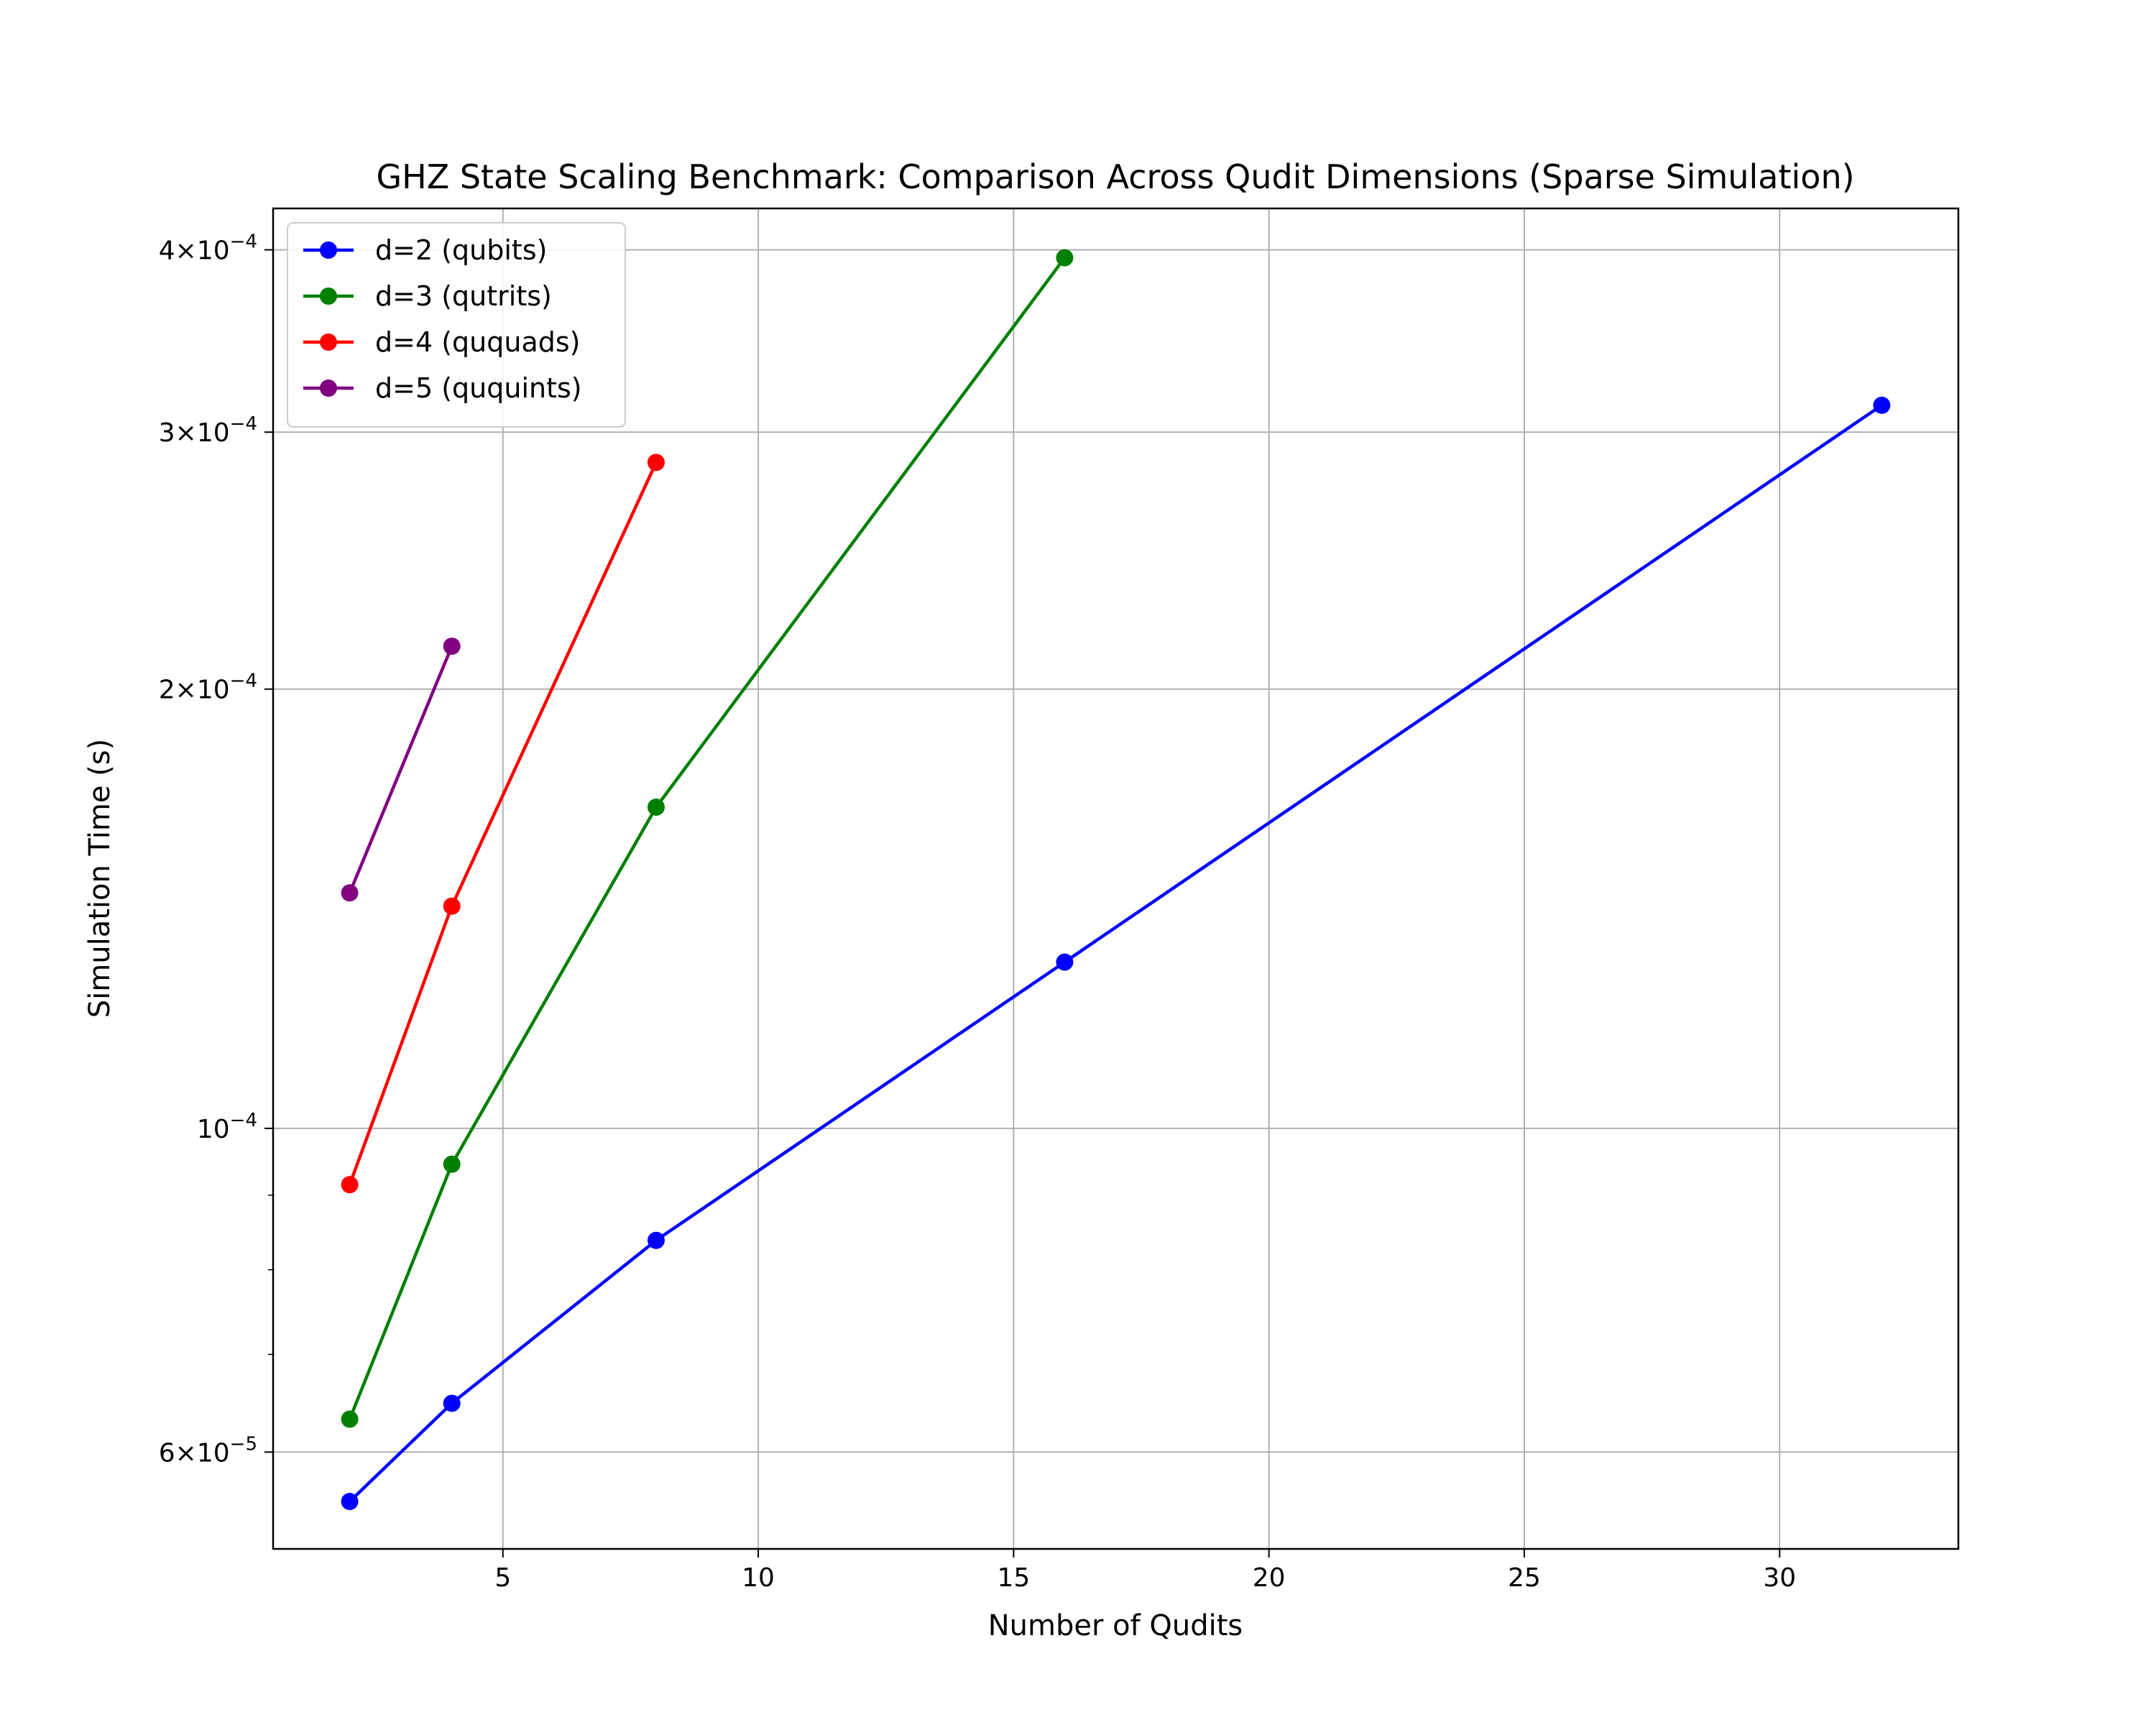 Image resolution: width=2156 pixels, height=1725 pixels. Describe the element at coordinates (99, 878) in the screenshot. I see `y-axis-label: Simulation Time (s)` at that location.